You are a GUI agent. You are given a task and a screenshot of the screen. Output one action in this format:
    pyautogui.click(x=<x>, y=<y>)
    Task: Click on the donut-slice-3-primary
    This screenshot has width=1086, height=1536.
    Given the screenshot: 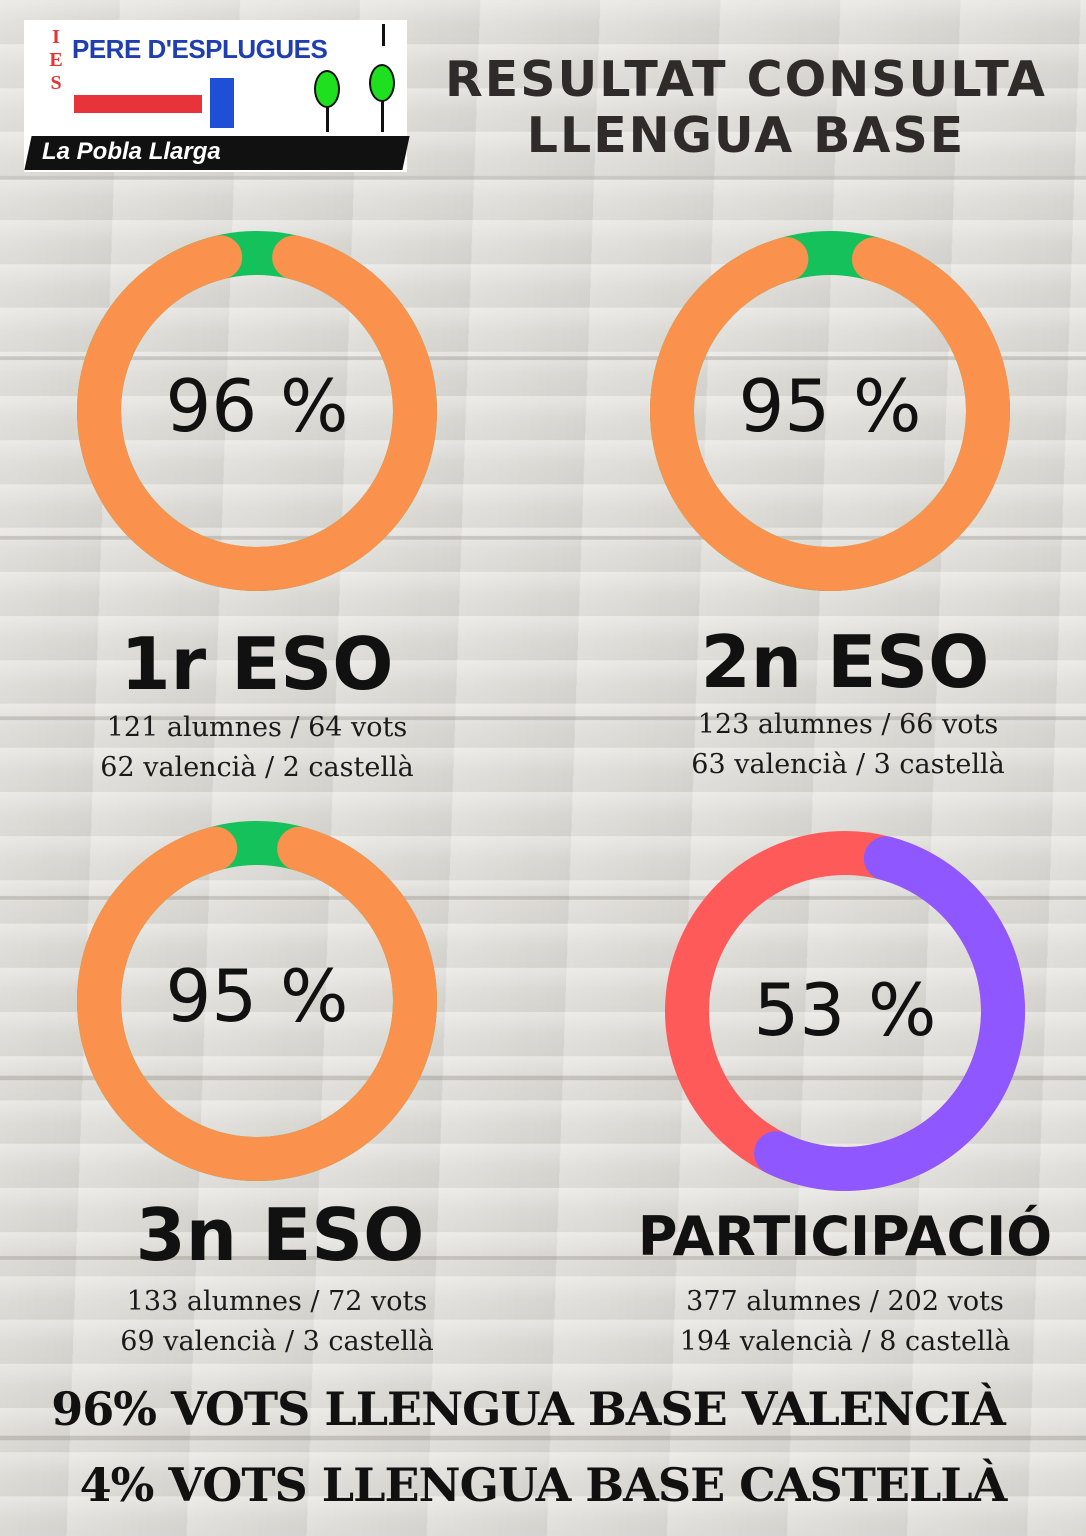 What is the action you would take?
    pyautogui.click(x=257, y=1001)
    